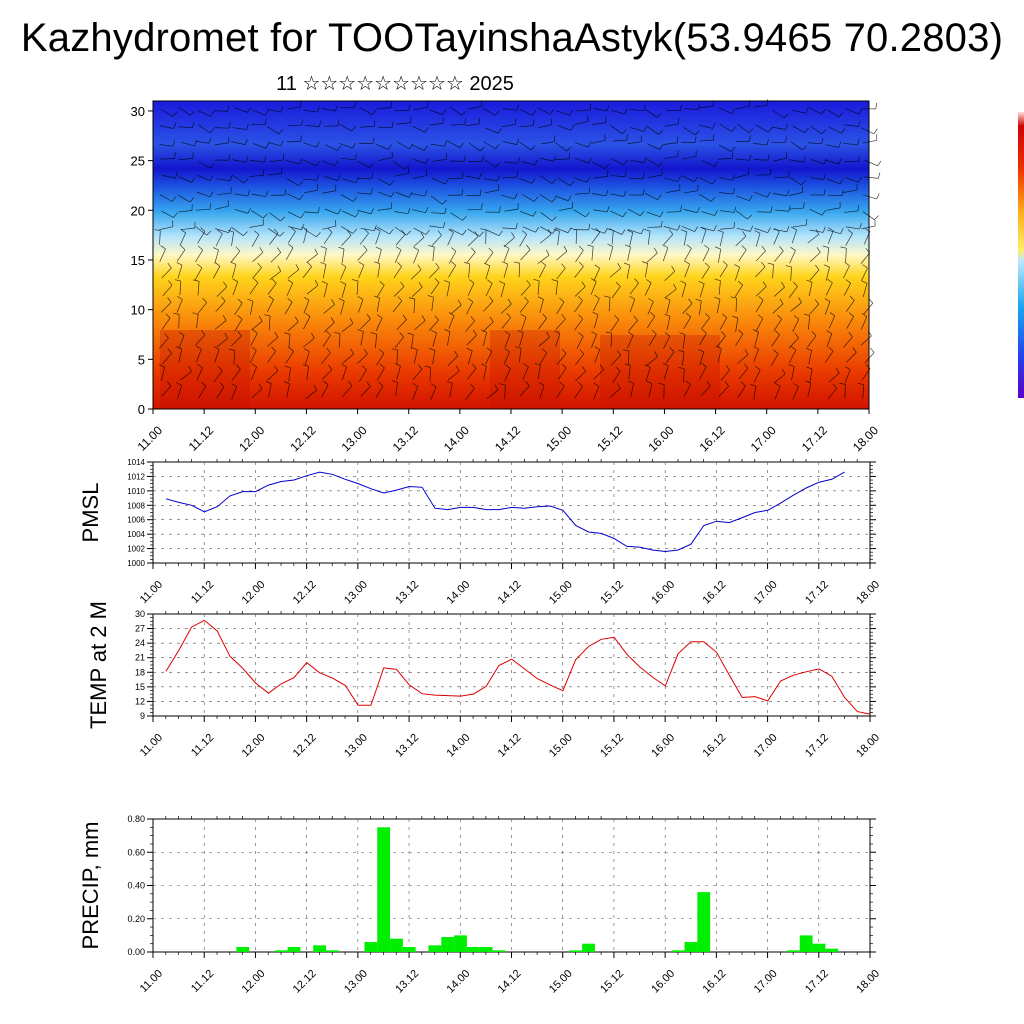 This screenshot has height=1024, width=1024. I want to click on x-tick-label: 15.12, so click(612, 746).